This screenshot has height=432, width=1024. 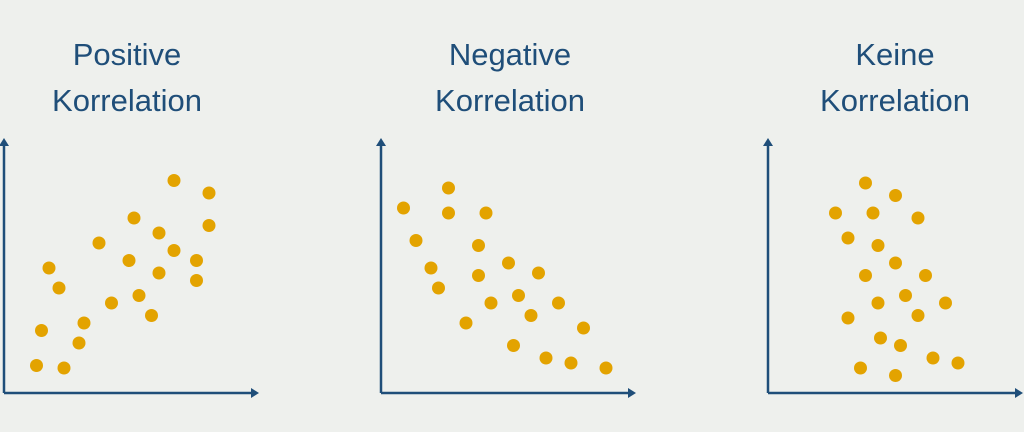 What do you see at coordinates (510, 54) in the screenshot?
I see `title-line-1: Negative` at bounding box center [510, 54].